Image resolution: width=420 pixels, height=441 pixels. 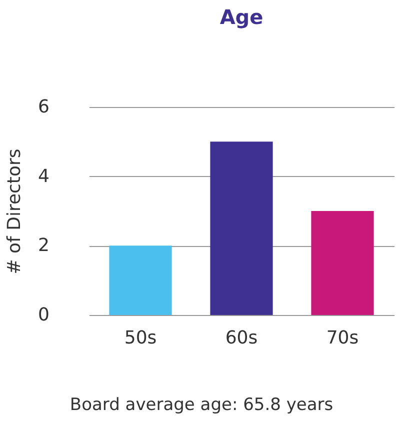 What do you see at coordinates (44, 315) in the screenshot?
I see `y-tick-label: 0` at bounding box center [44, 315].